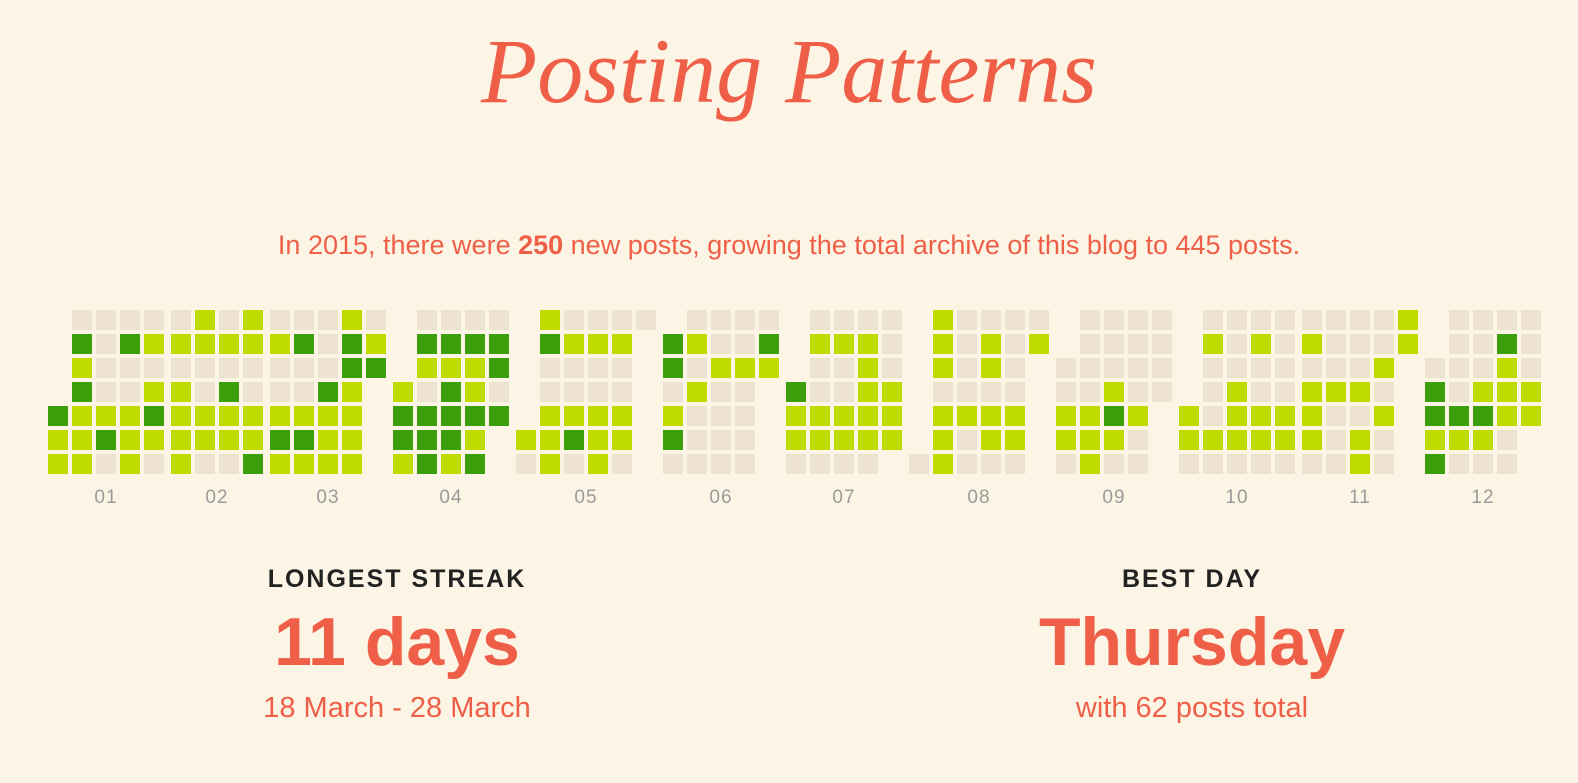 Image resolution: width=1578 pixels, height=783 pixels. I want to click on month-label: 09, so click(1113, 497).